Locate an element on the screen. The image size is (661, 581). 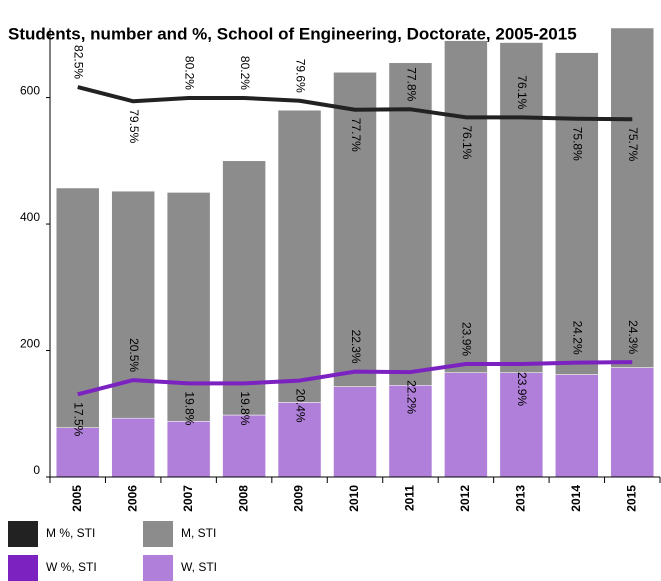
x-tick-label: 2006 is located at coordinates (132, 498).